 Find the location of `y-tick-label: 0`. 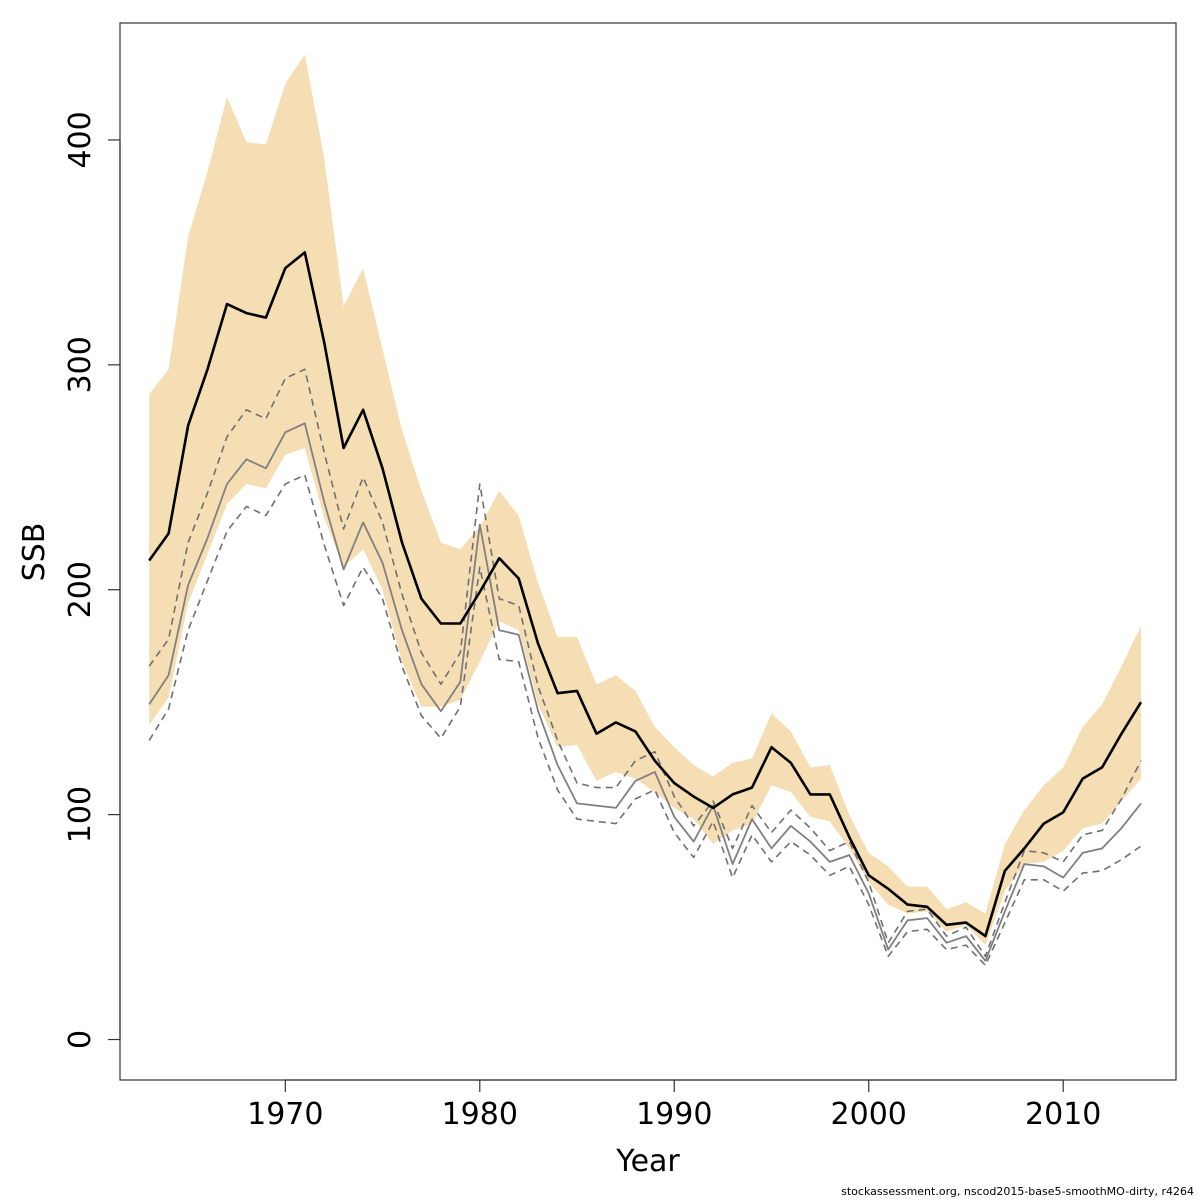

y-tick-label: 0 is located at coordinates (80, 1039).